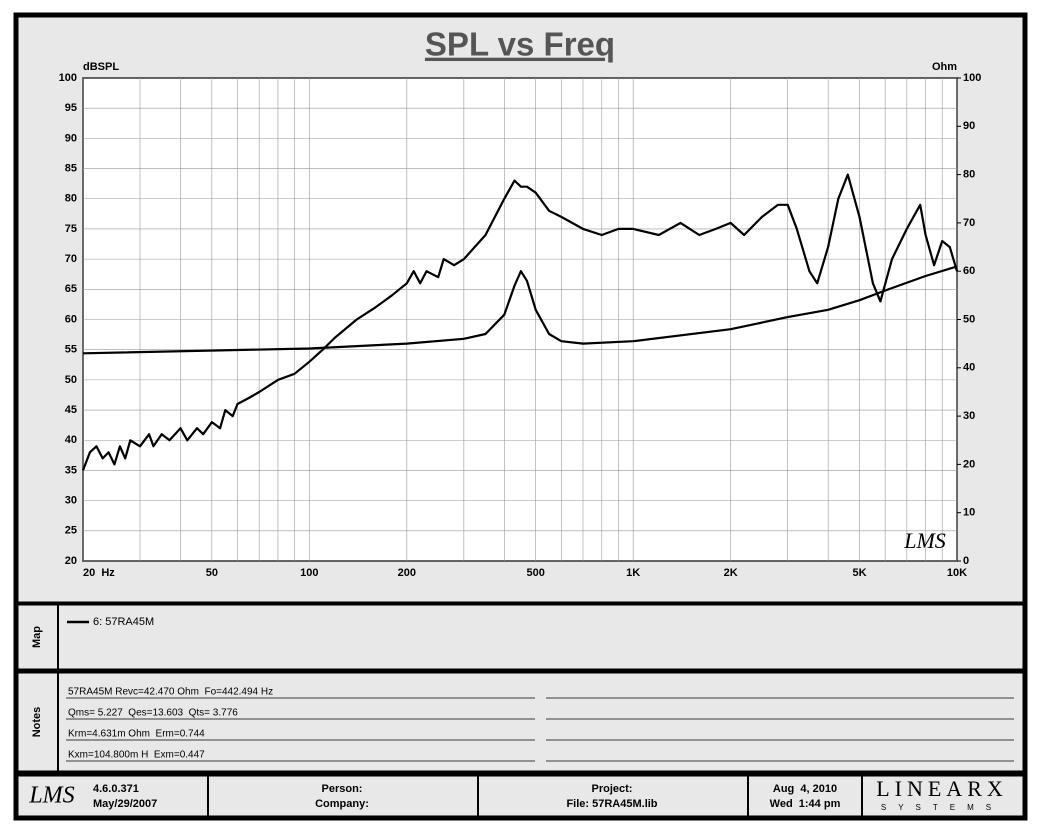 This screenshot has width=1040, height=832. I want to click on x-tick-label: 2K, so click(731, 573).